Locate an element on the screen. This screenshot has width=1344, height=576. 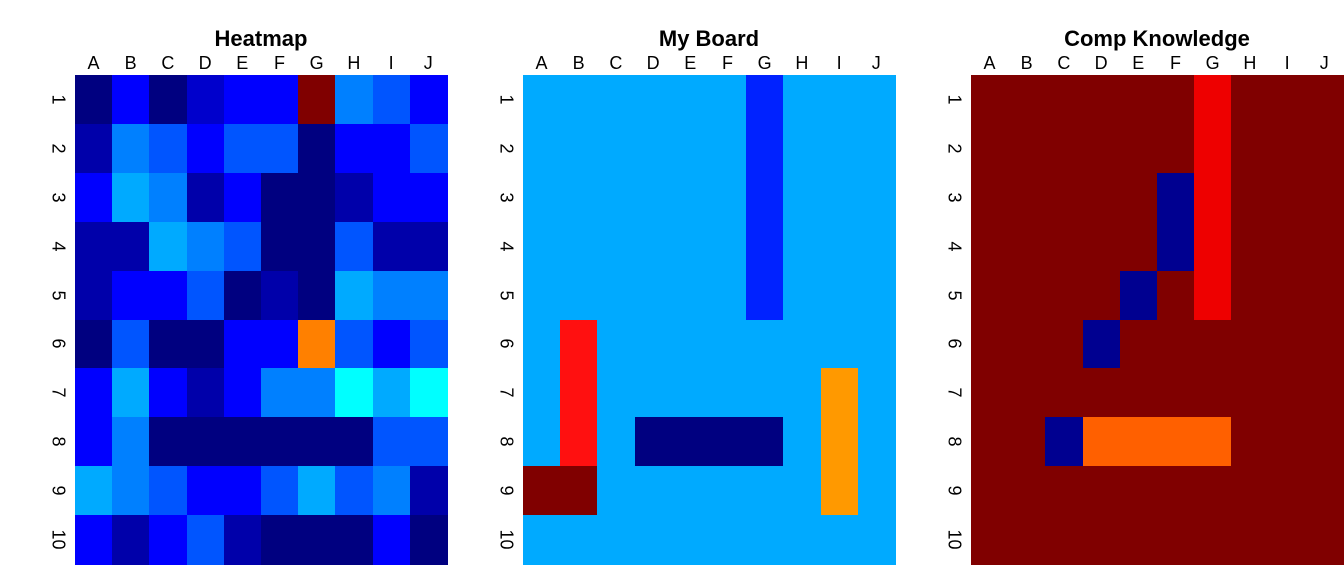
cell-D6 is located at coordinates (205, 344).